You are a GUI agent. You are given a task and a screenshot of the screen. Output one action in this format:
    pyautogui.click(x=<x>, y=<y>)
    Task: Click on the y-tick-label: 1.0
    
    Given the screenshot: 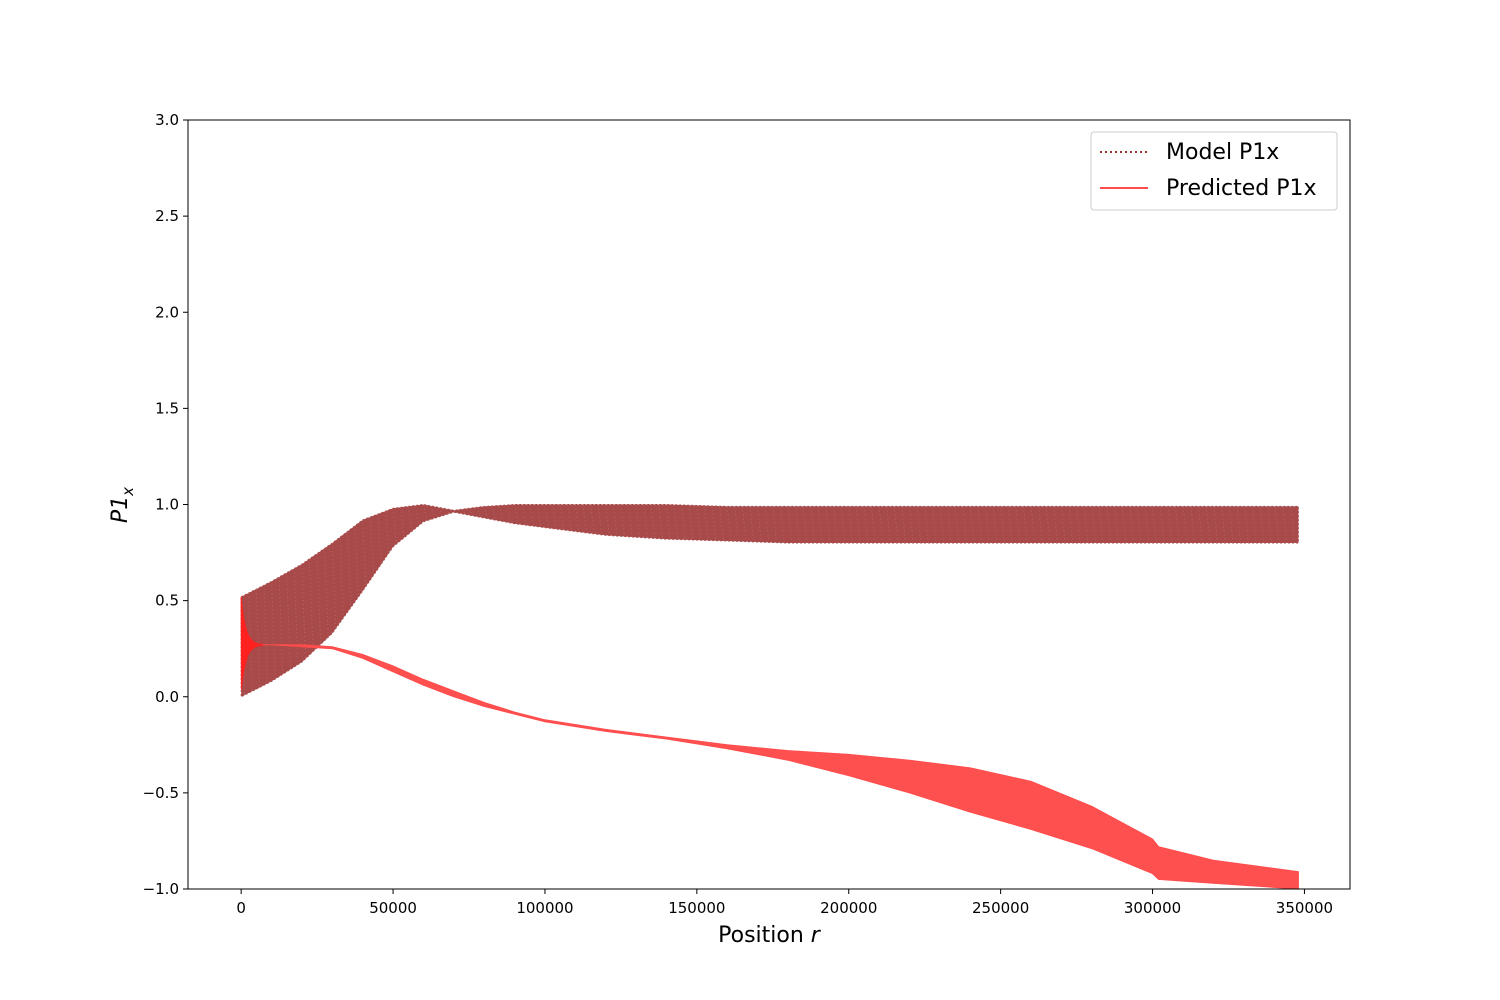 What is the action you would take?
    pyautogui.click(x=167, y=505)
    